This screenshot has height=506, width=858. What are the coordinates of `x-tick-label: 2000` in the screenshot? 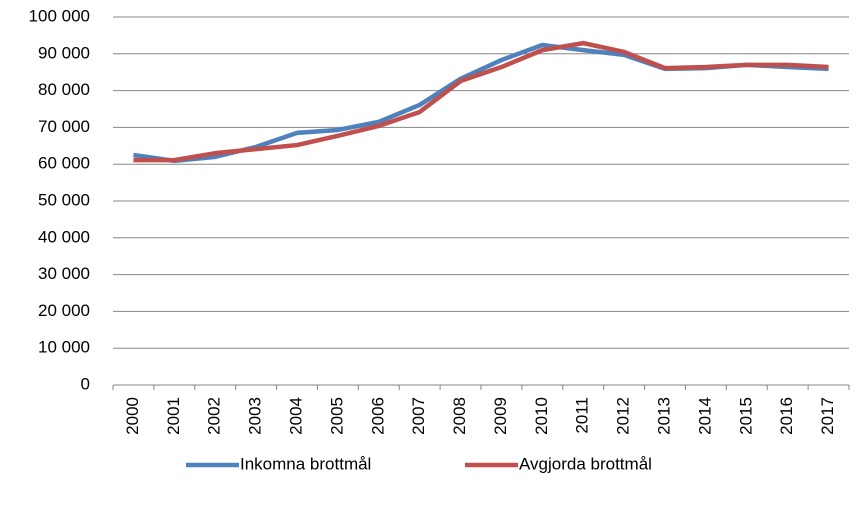 It's located at (132, 416).